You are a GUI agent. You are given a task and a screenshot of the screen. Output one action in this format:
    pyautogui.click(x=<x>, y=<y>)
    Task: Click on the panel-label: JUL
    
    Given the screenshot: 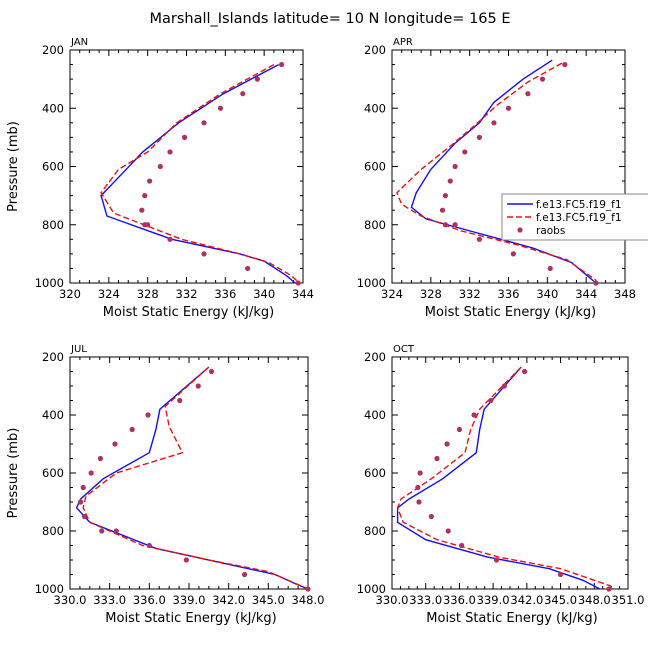 What is the action you would take?
    pyautogui.click(x=78, y=349)
    